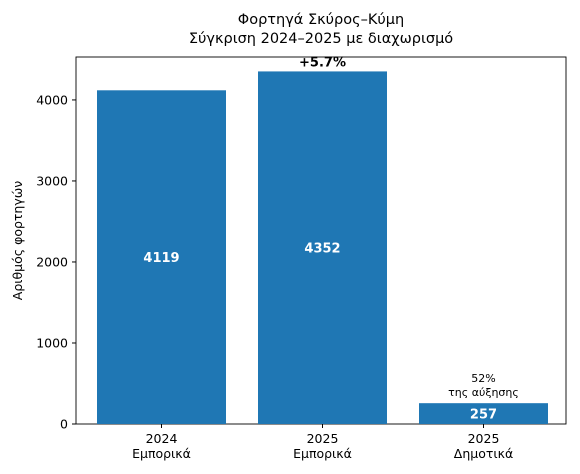 Image resolution: width=580 pixels, height=474 pixels. Describe the element at coordinates (322, 446) in the screenshot. I see `x-tick-label: 2025 Εμπορικά` at that location.